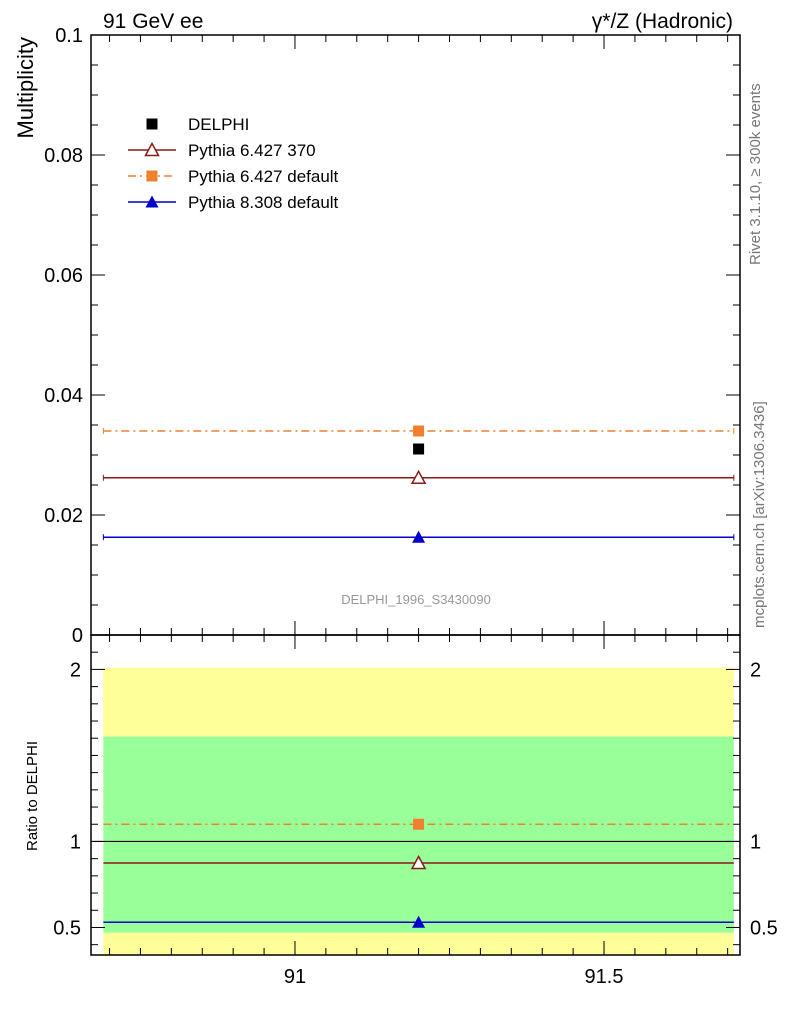  Describe the element at coordinates (32, 796) in the screenshot. I see `ratio-ylabel: Ratio to DELPHI` at that location.